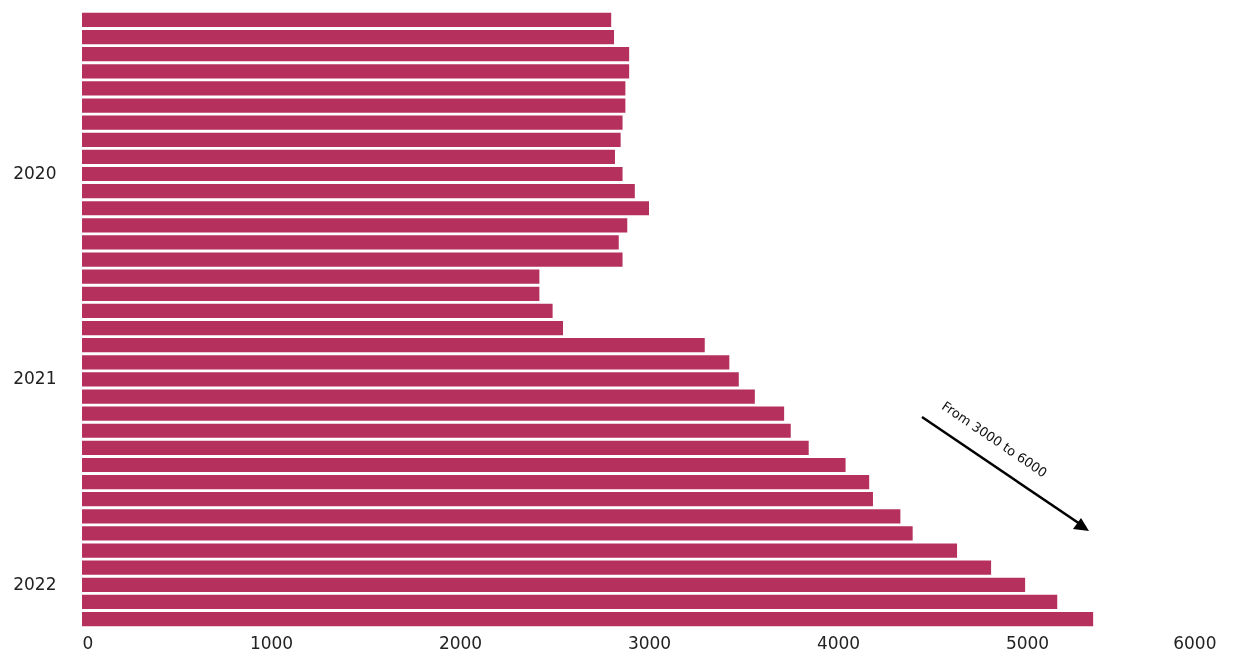  Describe the element at coordinates (35, 173) in the screenshot. I see `y-tick-label: 2020` at that location.